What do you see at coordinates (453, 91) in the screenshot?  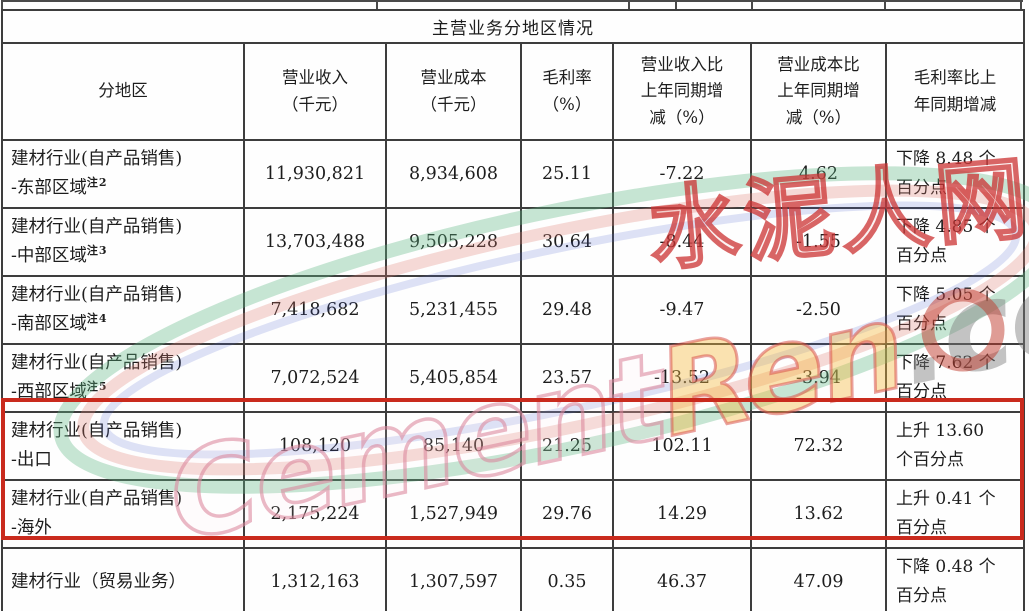 I see `col-header-cost: 营业成本（千元）` at bounding box center [453, 91].